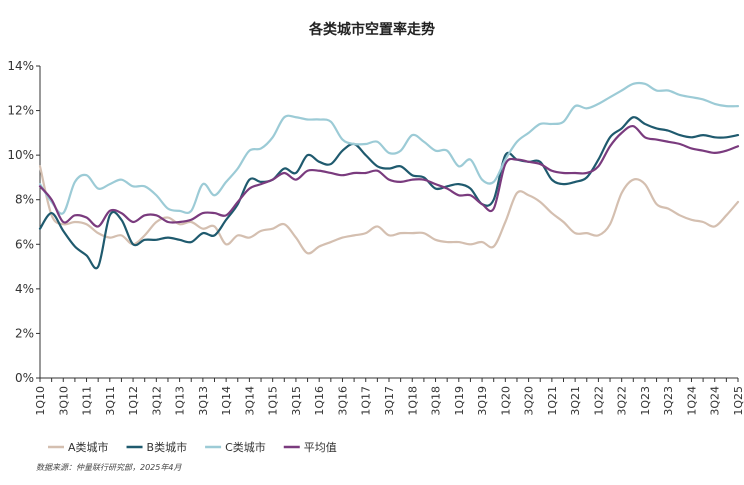 The image size is (744, 485). What do you see at coordinates (668, 401) in the screenshot?
I see `x-tick-label: 3Q23` at bounding box center [668, 401].